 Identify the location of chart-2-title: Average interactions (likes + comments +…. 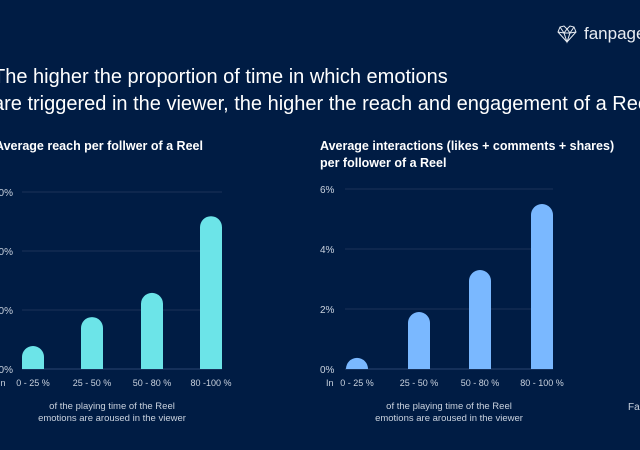
(467, 155).